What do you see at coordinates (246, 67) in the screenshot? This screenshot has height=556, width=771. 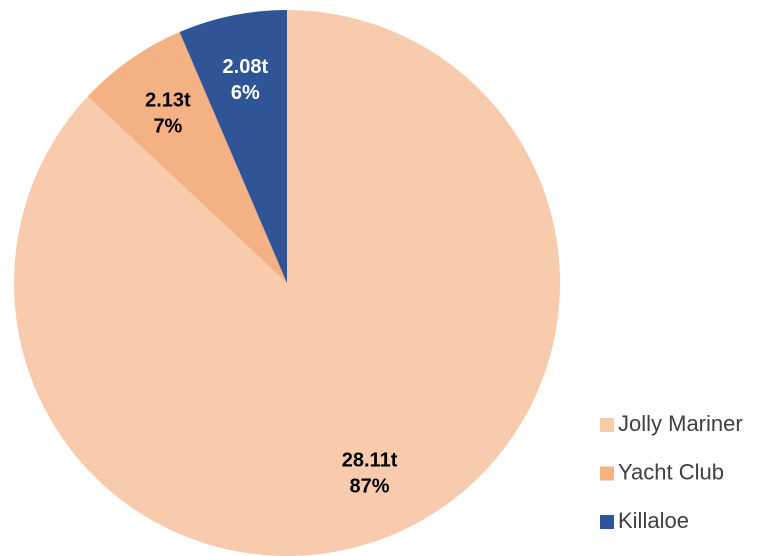 I see `data-label: 2.08t` at bounding box center [246, 67].